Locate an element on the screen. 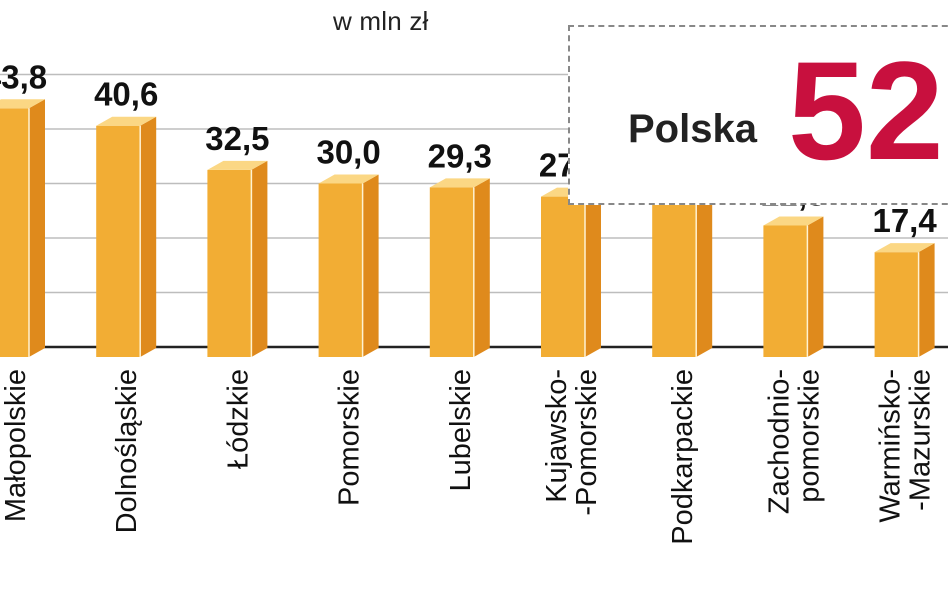 This screenshot has height=593, width=948. category-label: Pomorskie is located at coordinates (350, 437).